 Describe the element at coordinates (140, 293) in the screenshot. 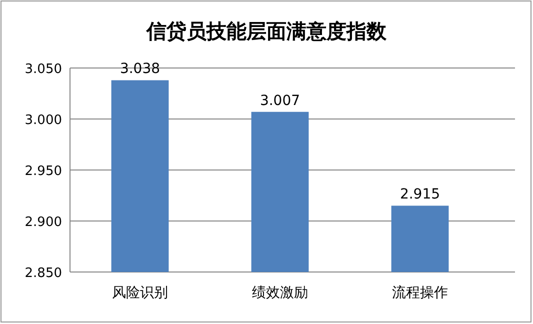

I see `x-tick-label: 风险识别` at that location.